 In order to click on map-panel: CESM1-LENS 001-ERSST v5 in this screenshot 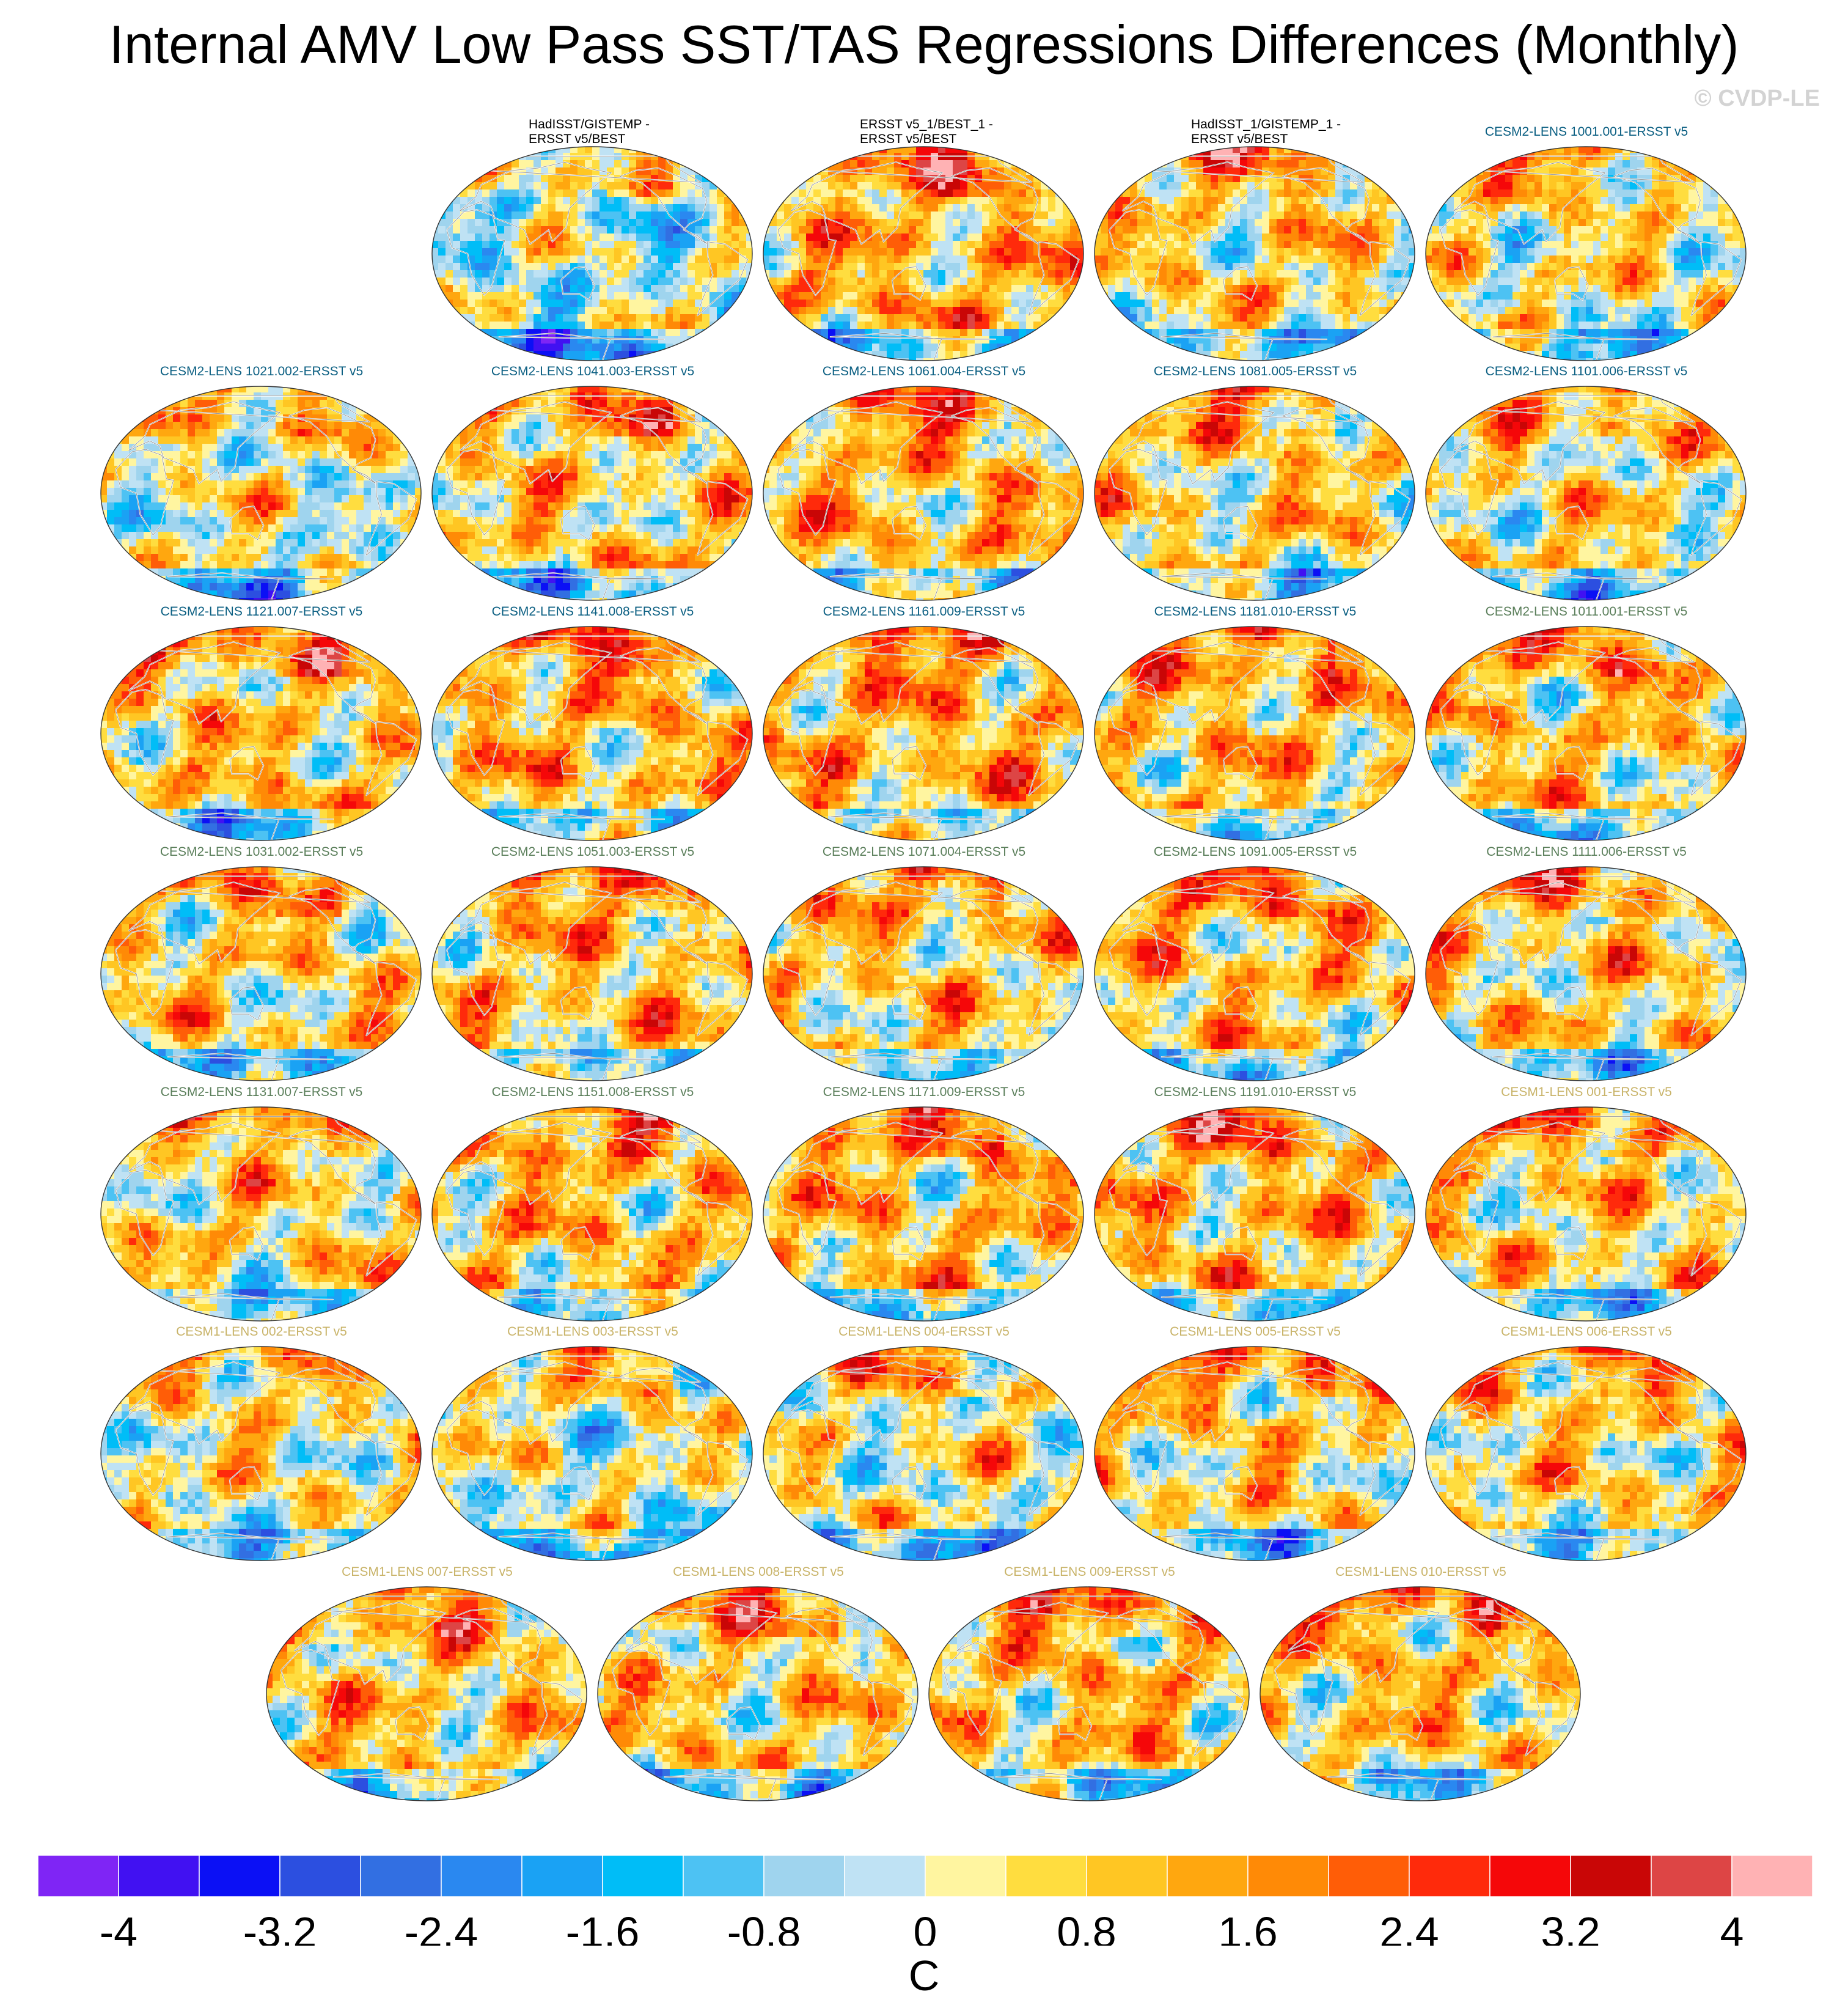, I will do `click(1587, 1204)`.